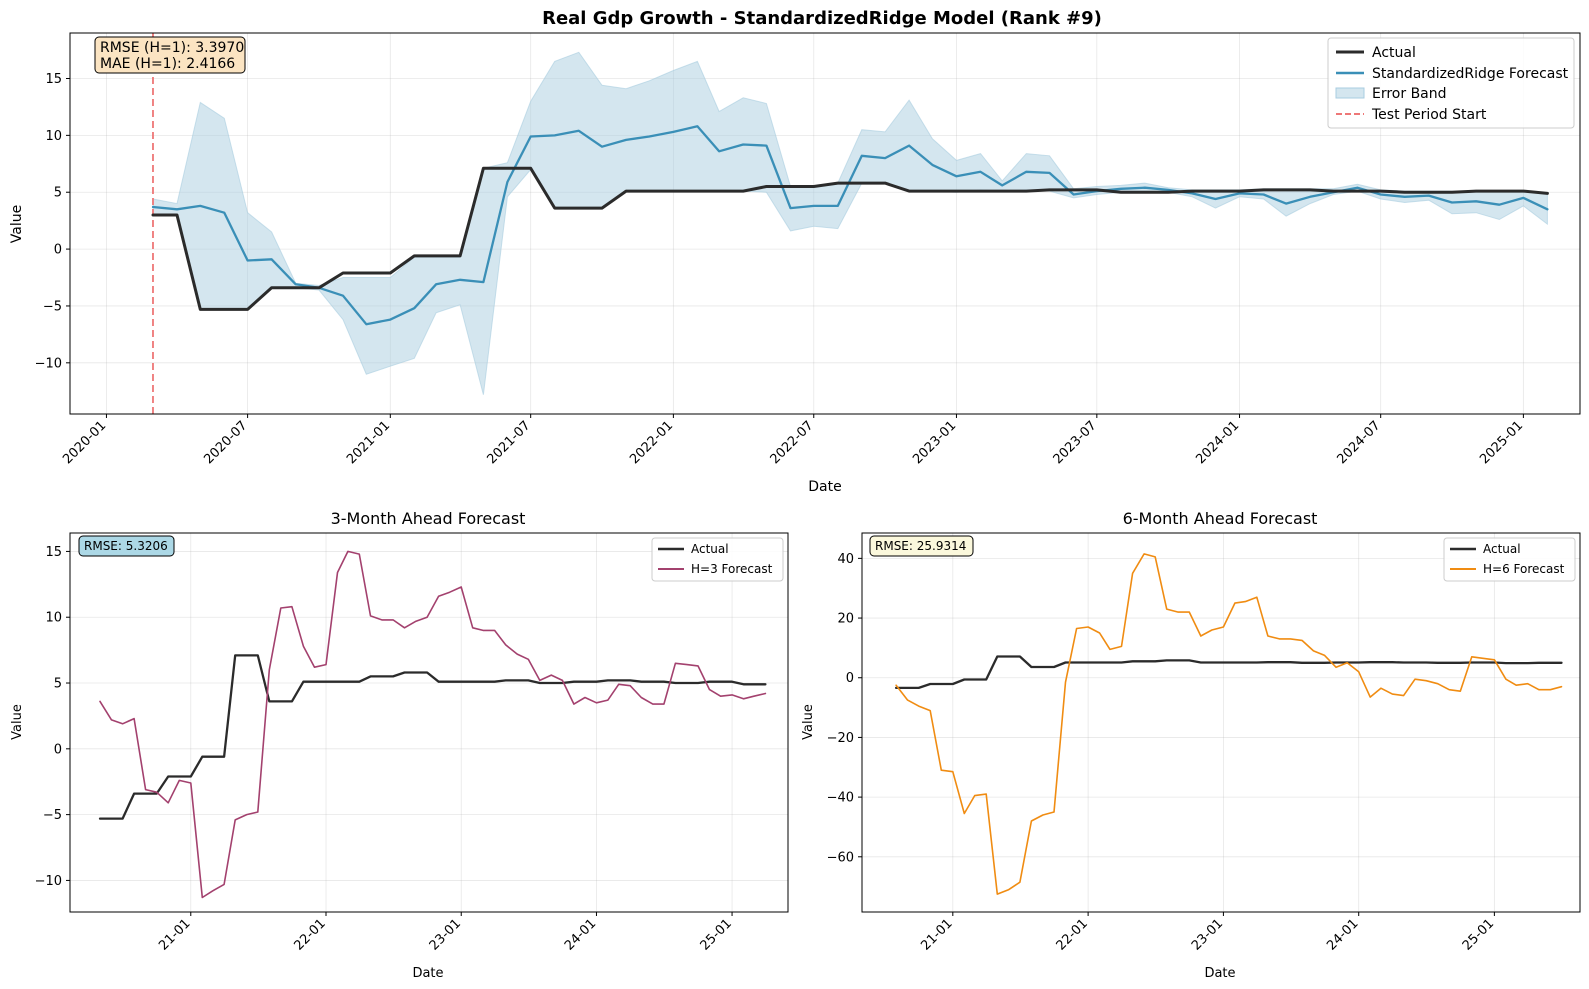 This screenshot has width=1589, height=989. Describe the element at coordinates (936, 934) in the screenshot. I see `h6-x-tick-label-0: 21-01` at that location.